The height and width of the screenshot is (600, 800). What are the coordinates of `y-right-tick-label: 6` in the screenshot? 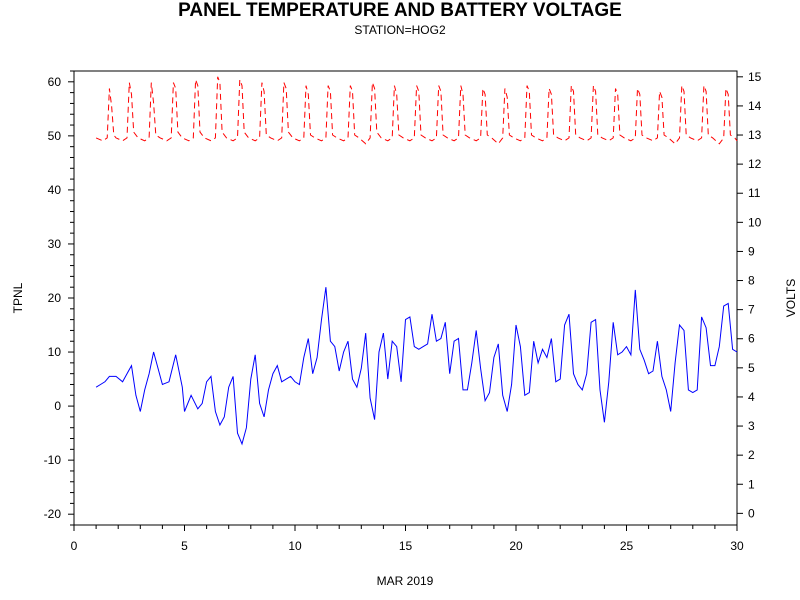 It's located at (751, 339).